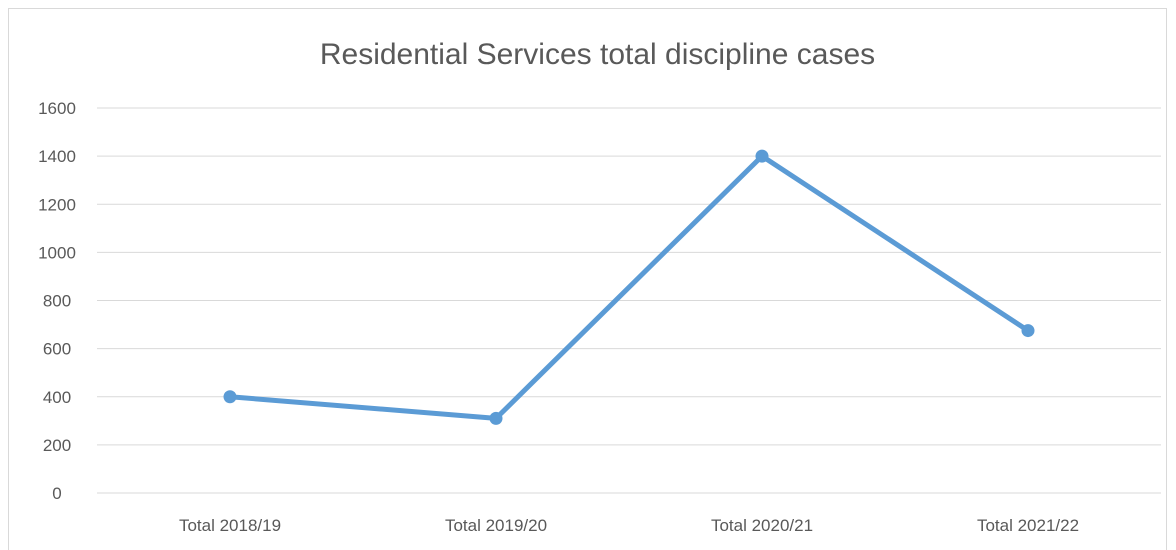  I want to click on y-tick-label: 800, so click(57, 301).